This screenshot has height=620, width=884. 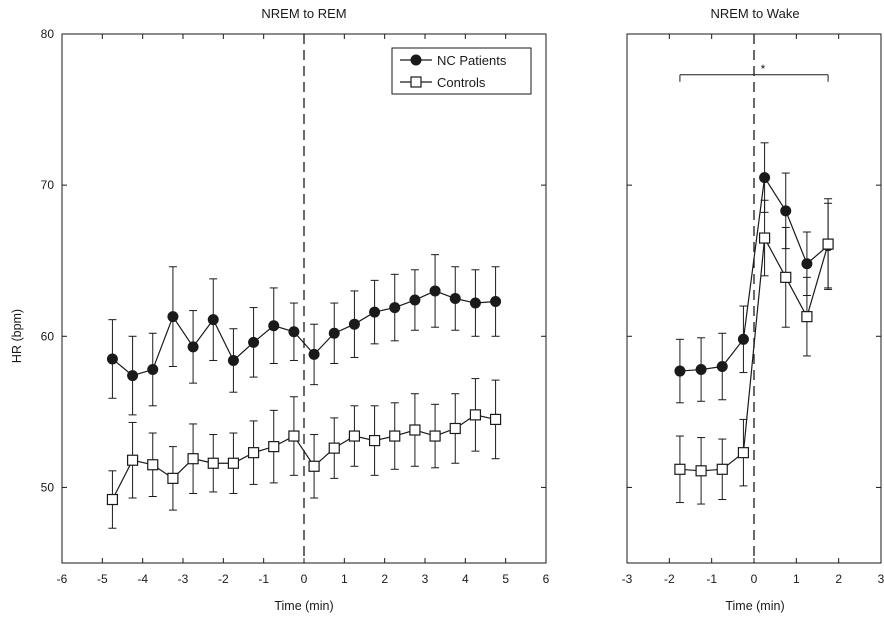 What do you see at coordinates (546, 579) in the screenshot?
I see `x-tick-label: 6` at bounding box center [546, 579].